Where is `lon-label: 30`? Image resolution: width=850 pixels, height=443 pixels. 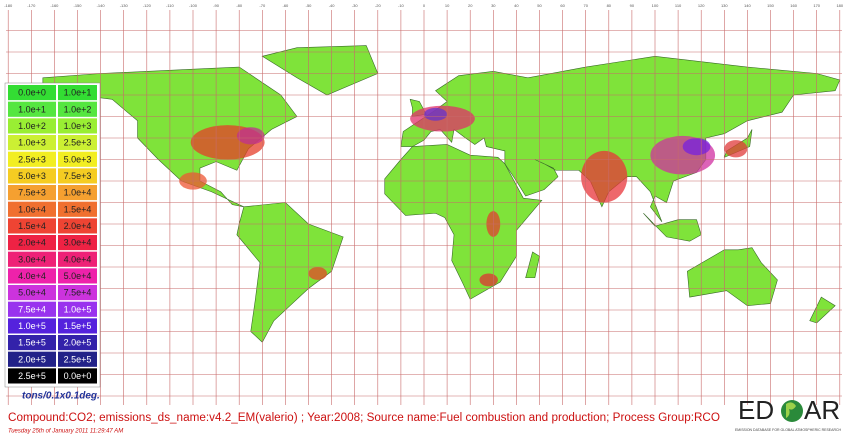 lon-label: 30 is located at coordinates (493, 5).